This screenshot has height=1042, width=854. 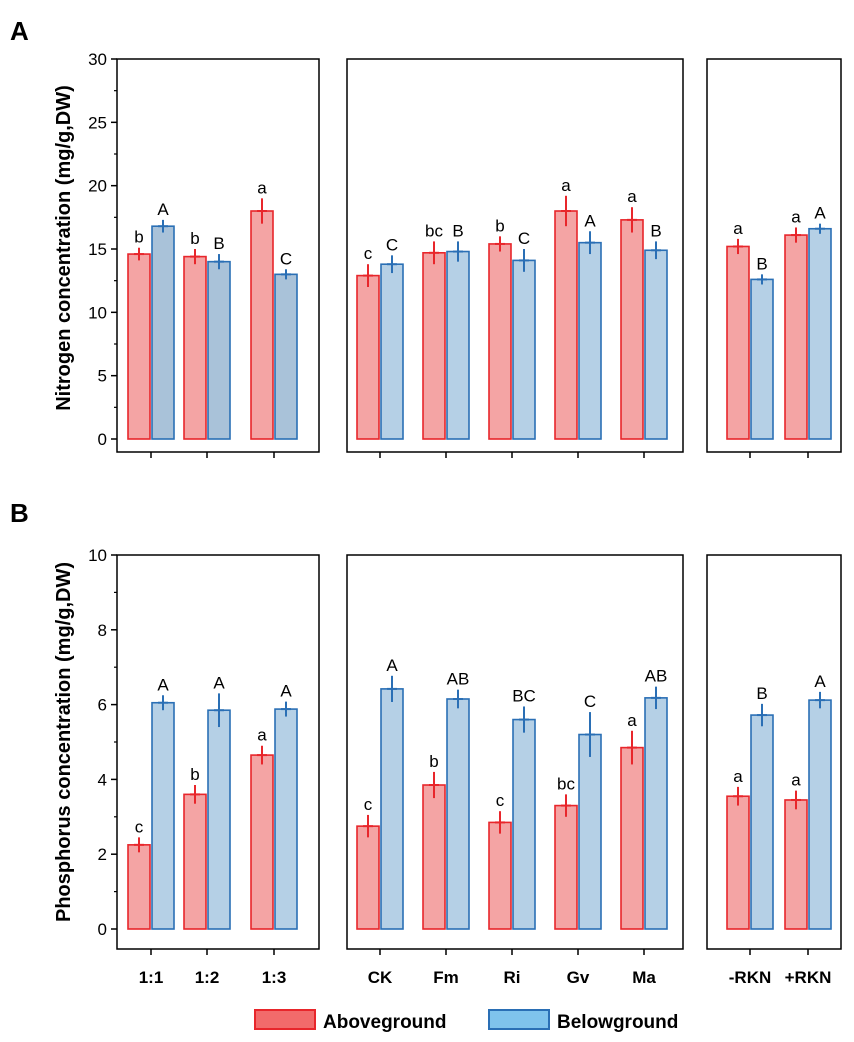 I want to click on y-tick-label: 5, so click(x=102, y=376).